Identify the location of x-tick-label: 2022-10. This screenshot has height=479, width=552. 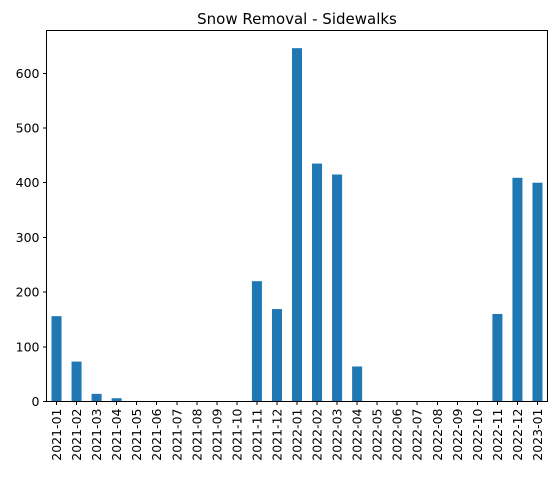
(477, 434).